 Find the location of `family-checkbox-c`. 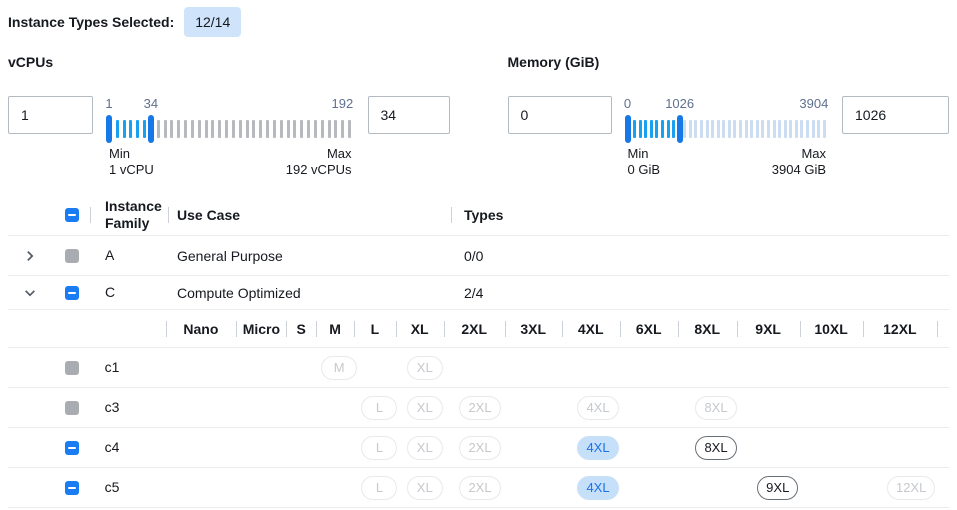

family-checkbox-c is located at coordinates (72, 292).